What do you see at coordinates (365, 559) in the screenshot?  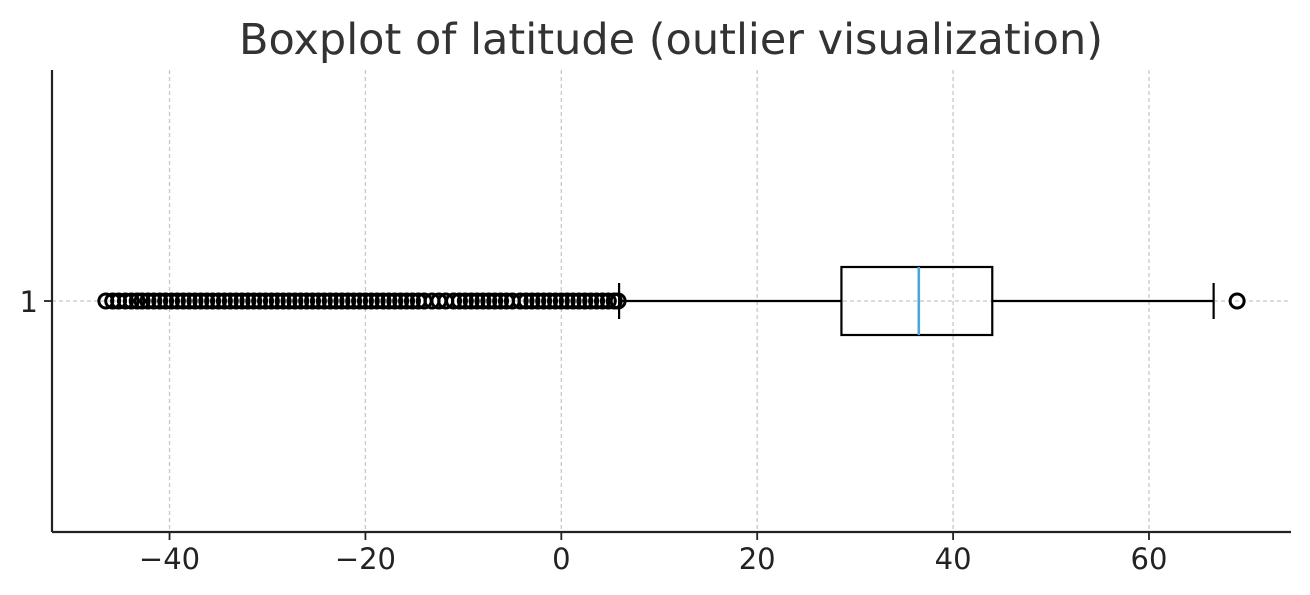 I see `x-tick-label: −20` at bounding box center [365, 559].